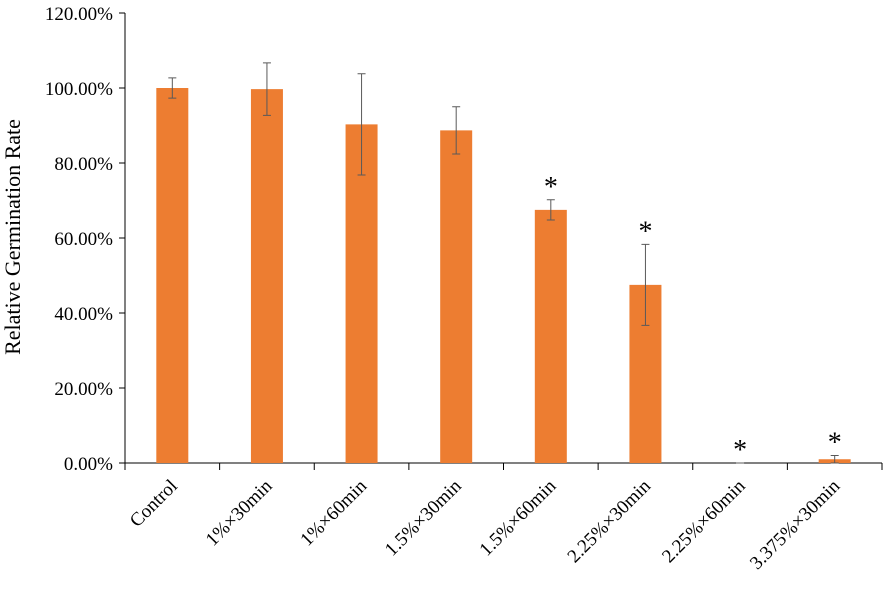  Describe the element at coordinates (88, 464) in the screenshot. I see `y-tick-label: 0.00%` at that location.